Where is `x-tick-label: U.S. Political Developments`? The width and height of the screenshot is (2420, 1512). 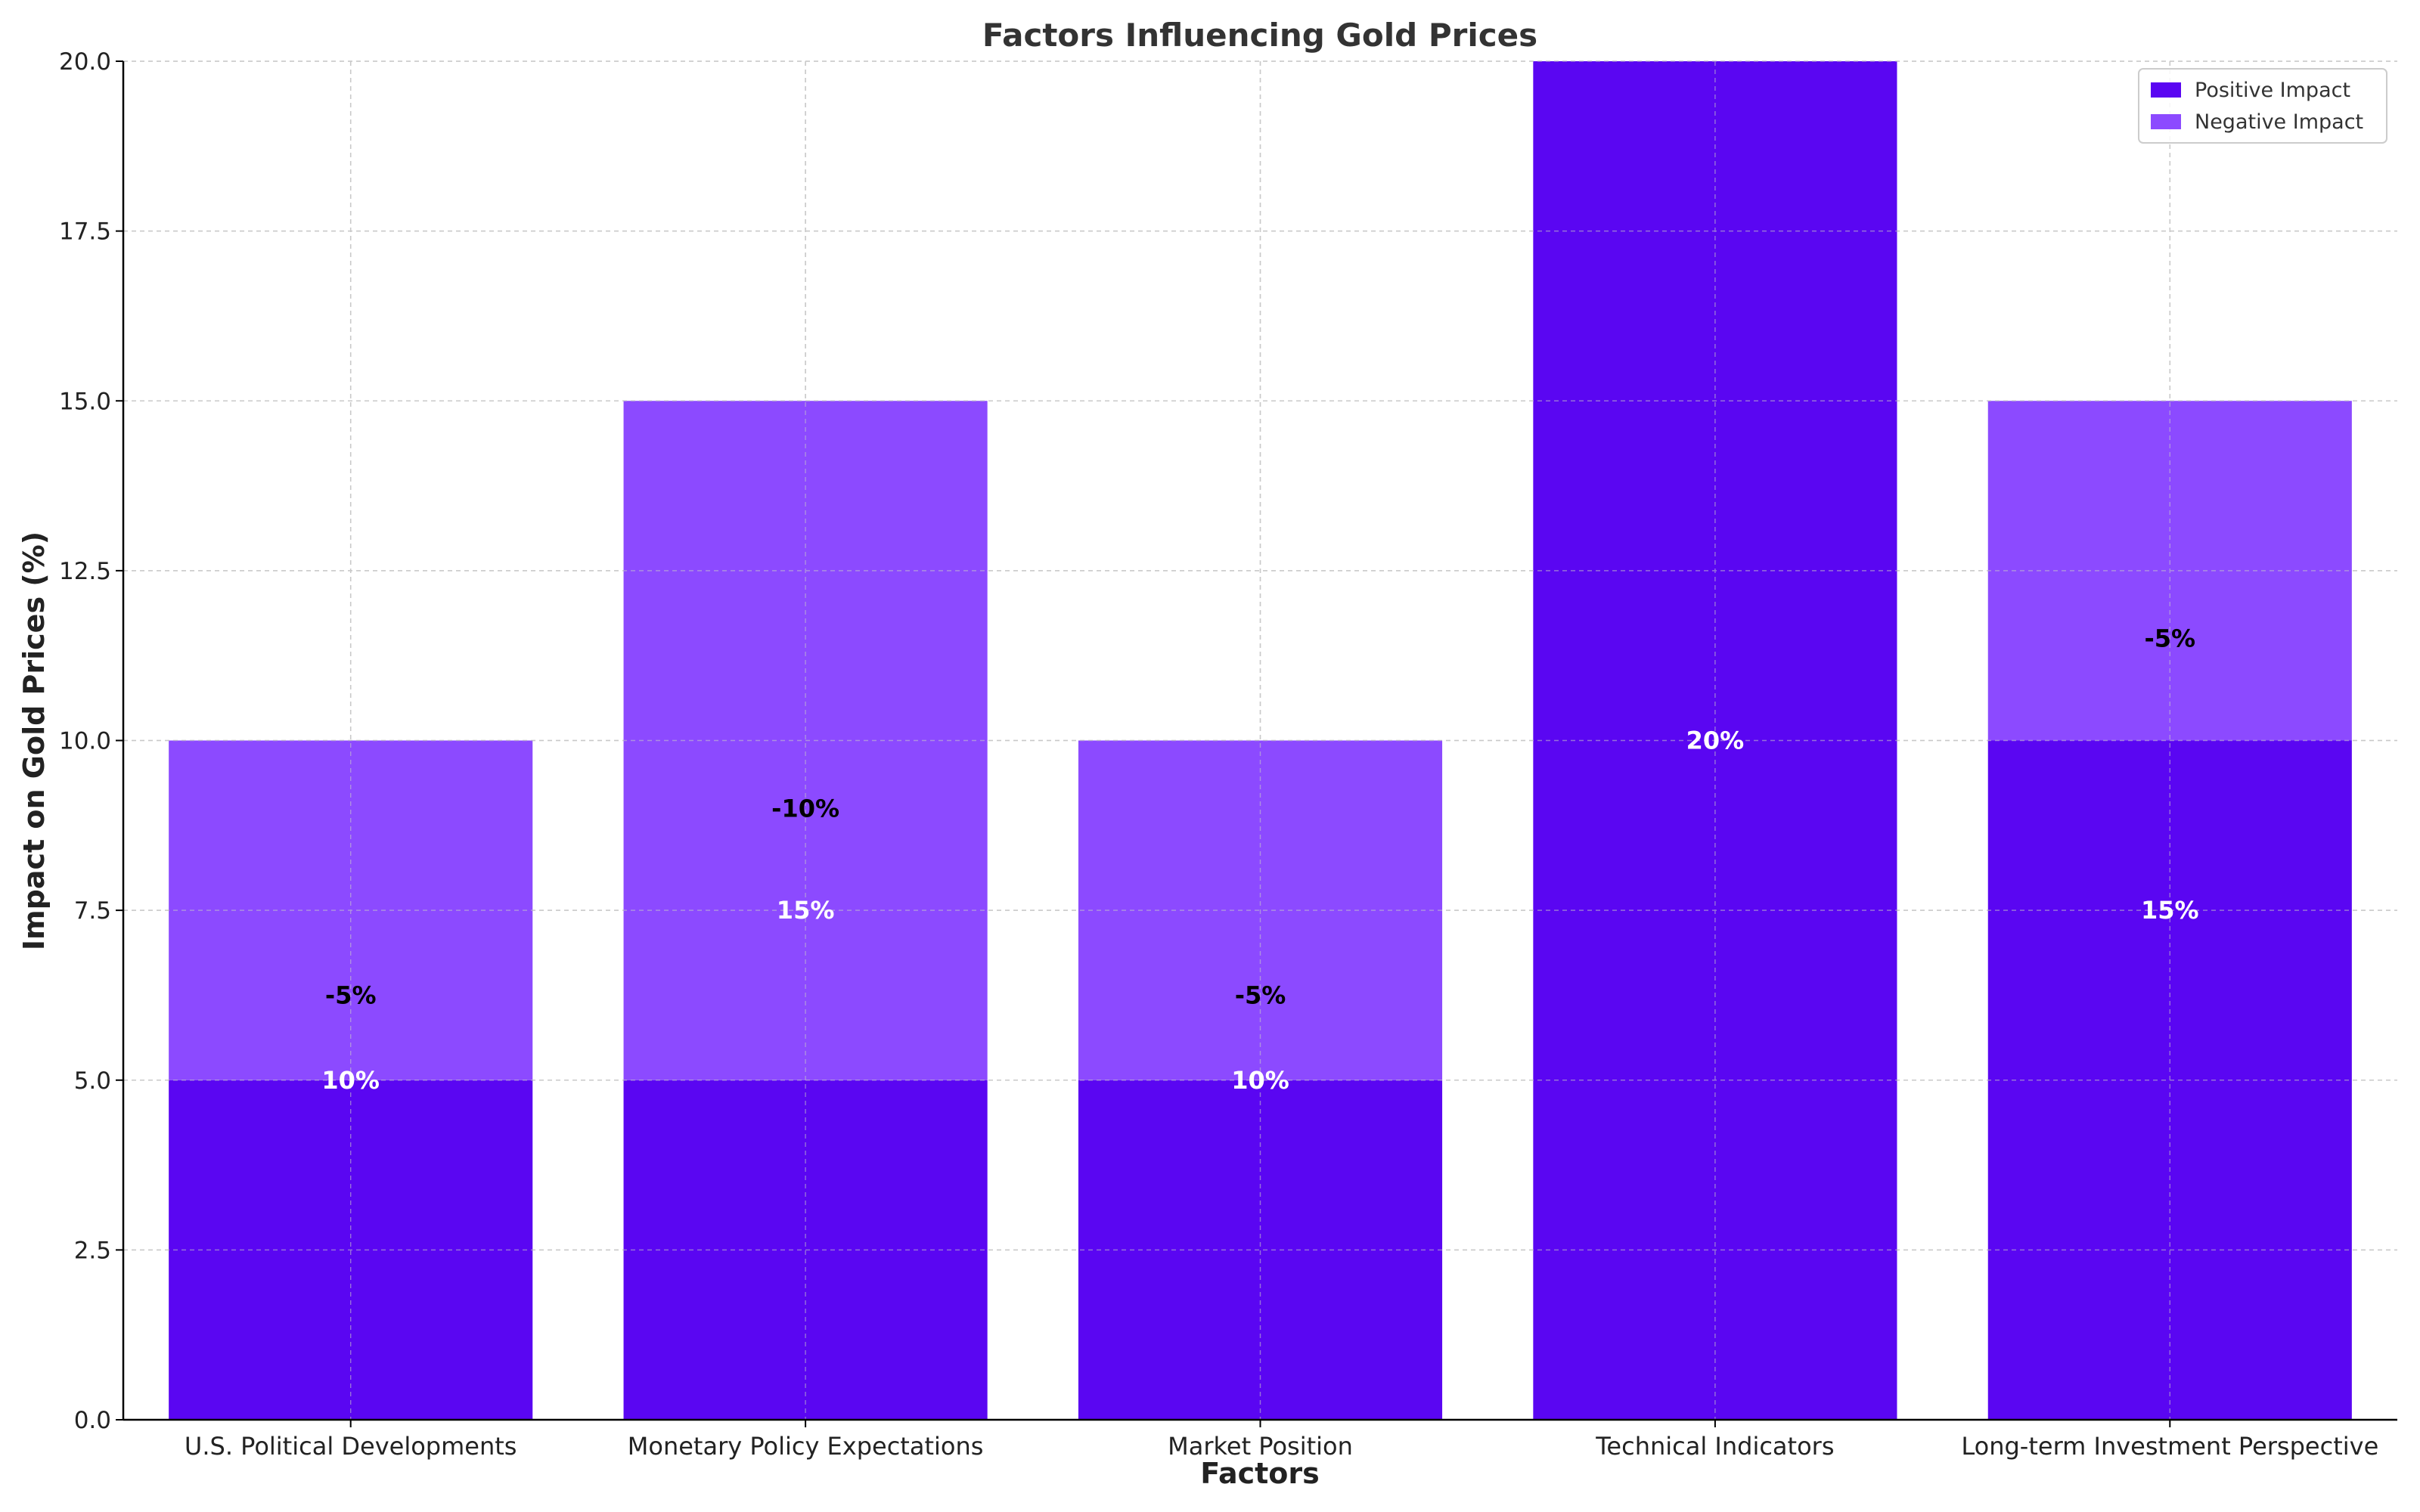
x-tick-label: U.S. Political Developments is located at coordinates (351, 1446).